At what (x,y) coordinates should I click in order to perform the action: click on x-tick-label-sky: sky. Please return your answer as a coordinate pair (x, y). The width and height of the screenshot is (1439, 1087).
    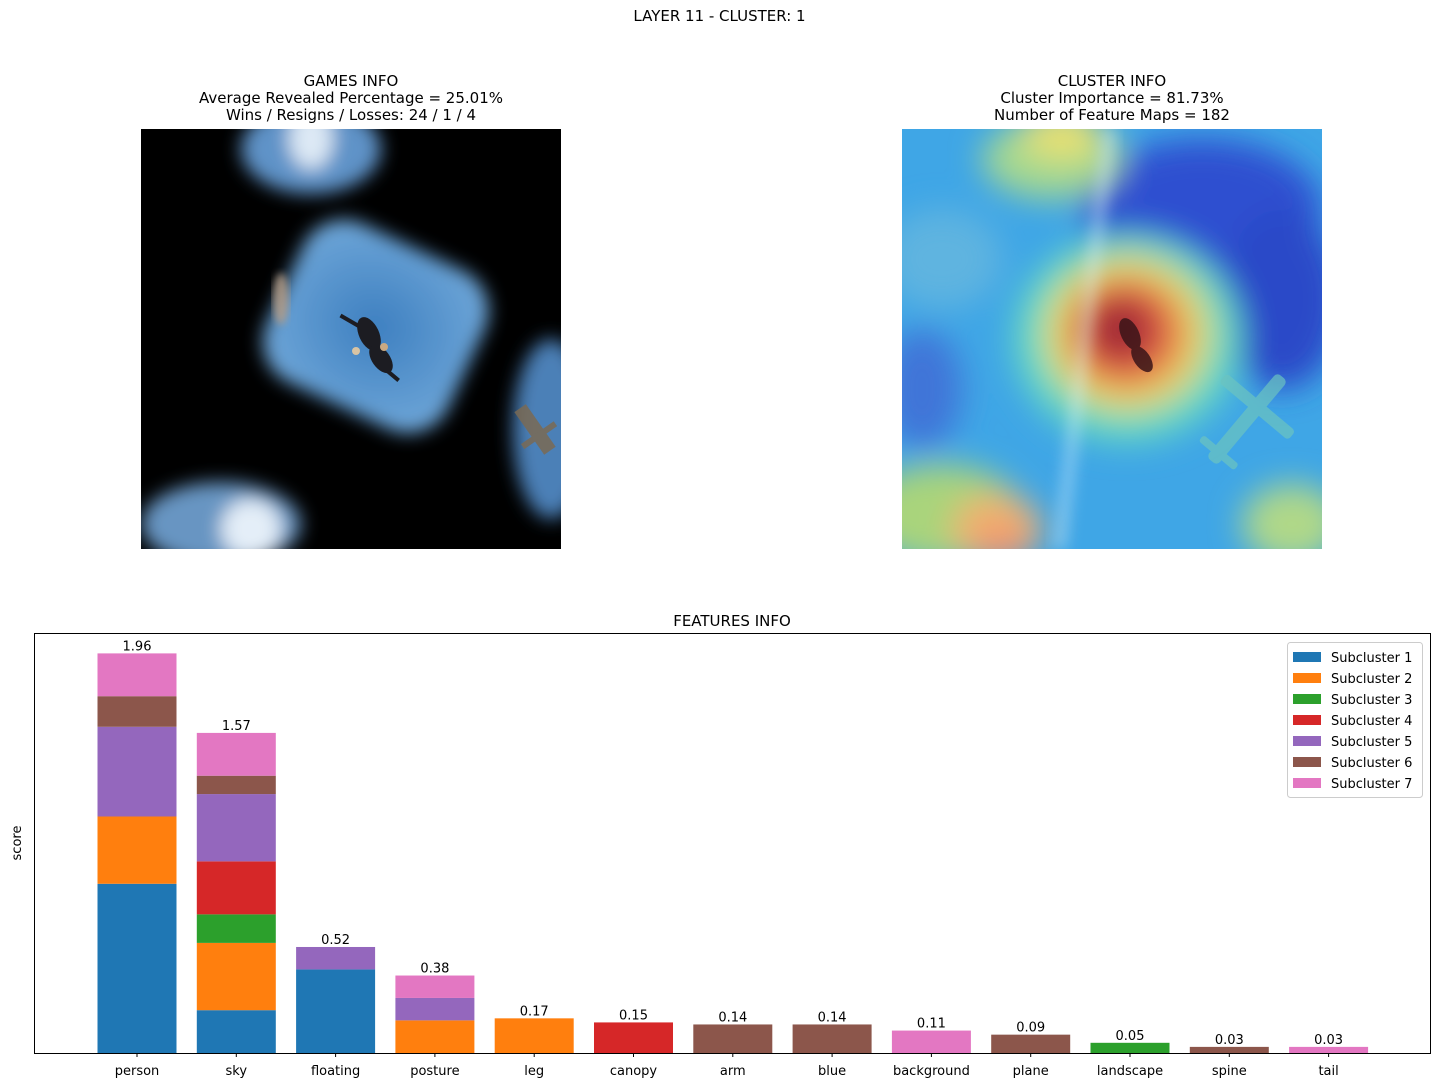
    Looking at the image, I should click on (237, 1071).